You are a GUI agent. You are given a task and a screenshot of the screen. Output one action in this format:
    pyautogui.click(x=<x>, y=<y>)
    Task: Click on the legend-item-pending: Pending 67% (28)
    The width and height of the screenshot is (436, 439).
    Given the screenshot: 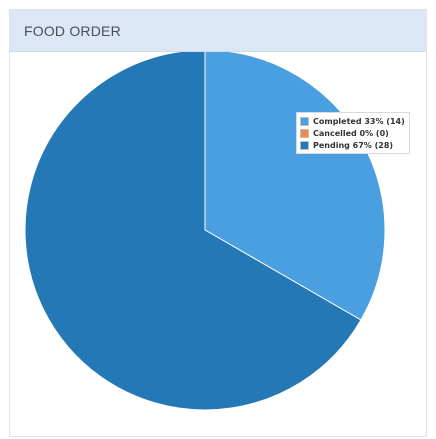 What is the action you would take?
    pyautogui.click(x=352, y=145)
    